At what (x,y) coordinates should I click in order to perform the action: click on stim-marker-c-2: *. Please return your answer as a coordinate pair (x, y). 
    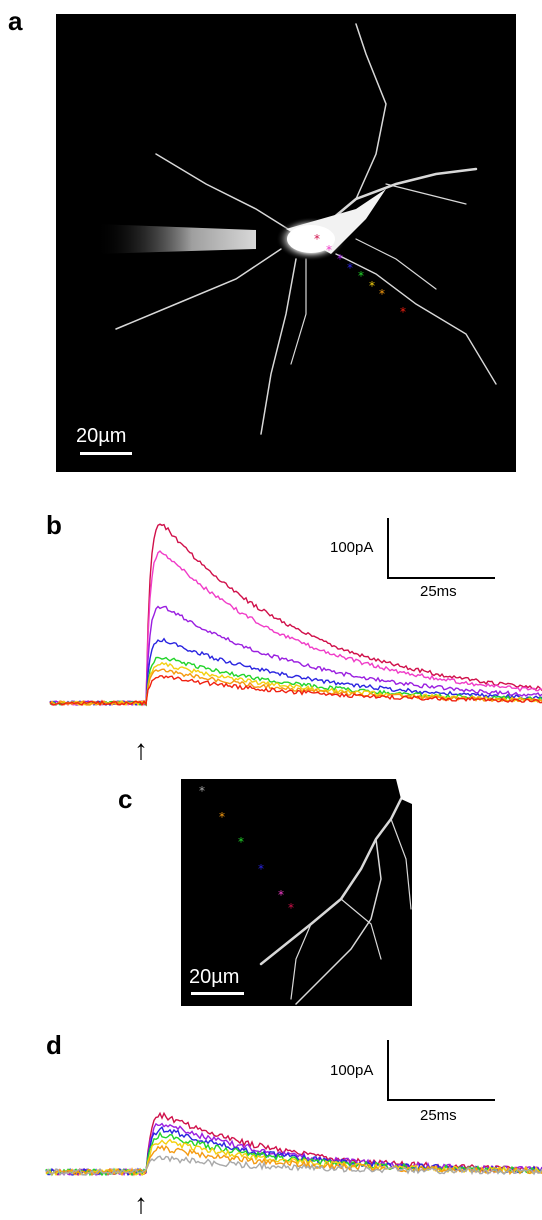
    Looking at the image, I should click on (222, 817).